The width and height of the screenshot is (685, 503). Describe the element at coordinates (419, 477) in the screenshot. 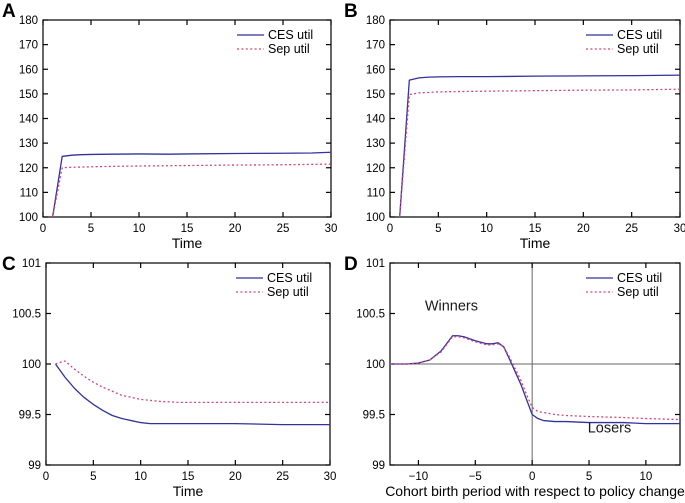

I see `x-tick-label: −10` at that location.